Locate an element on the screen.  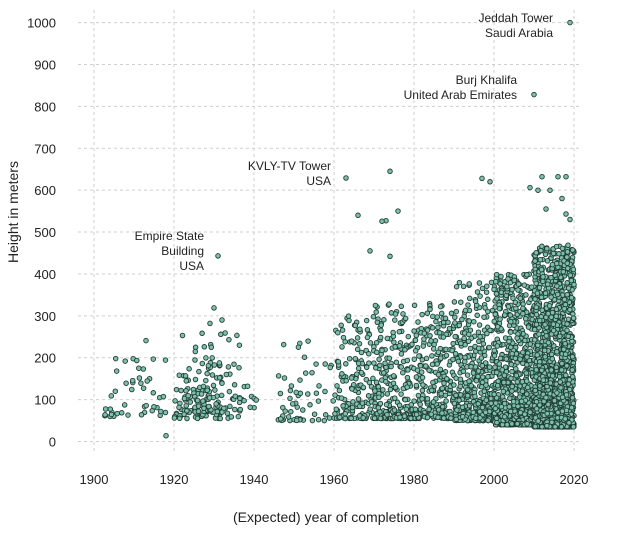
y-tick-label: 200 is located at coordinates (45, 358).